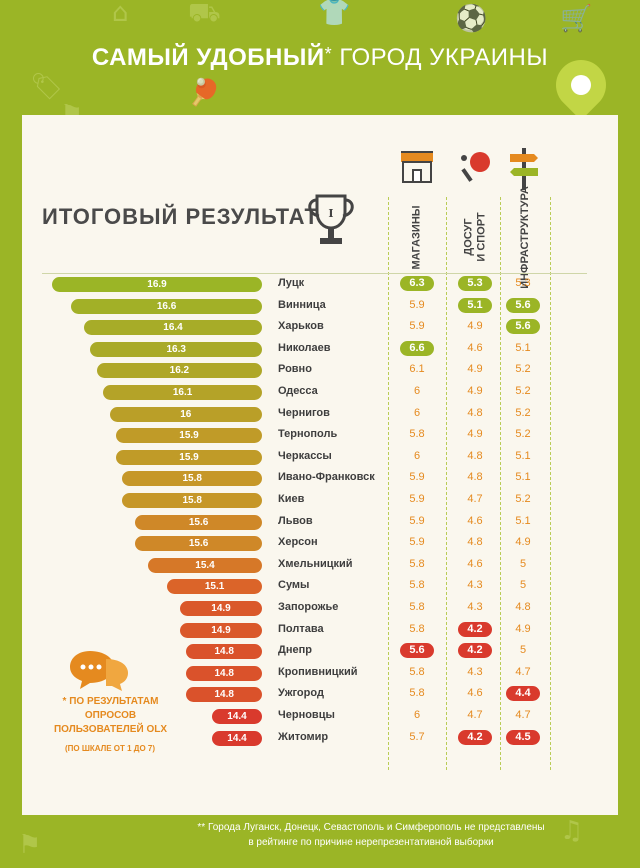 This screenshot has height=868, width=640. What do you see at coordinates (576, 19) in the screenshot?
I see `cart2-bg-icon: 🛒` at bounding box center [576, 19].